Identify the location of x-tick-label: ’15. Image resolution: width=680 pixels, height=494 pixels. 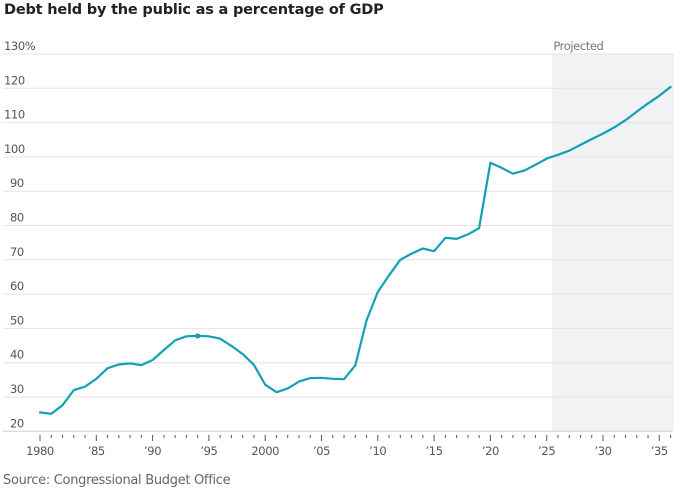
(434, 451).